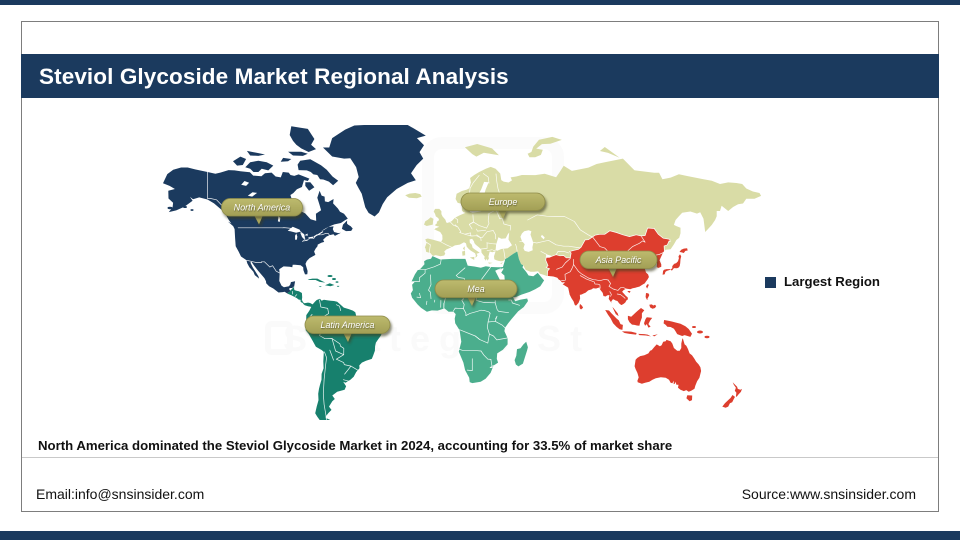 The image size is (960, 540). I want to click on svg-text: North America, so click(262, 208).